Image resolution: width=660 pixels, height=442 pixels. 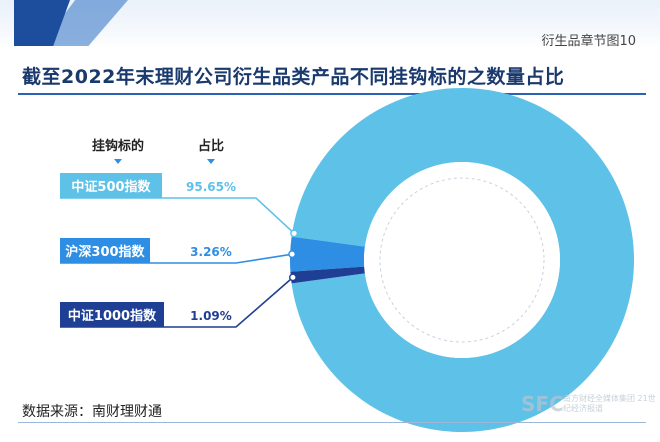 I want to click on category-label: 中证500指数, so click(x=111, y=187).